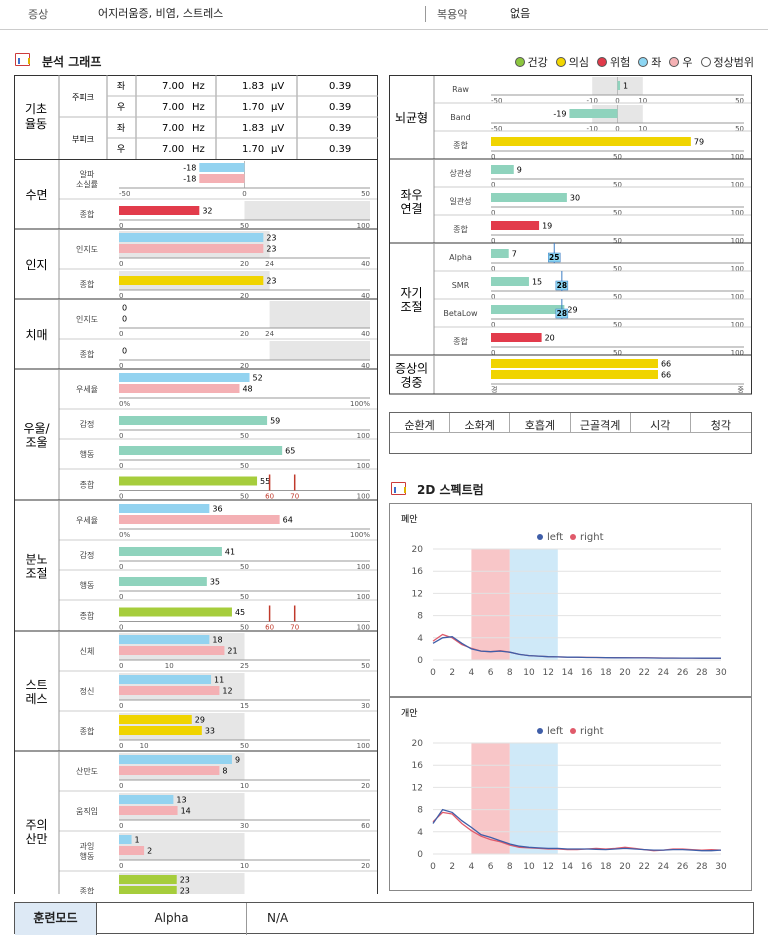 Image resolution: width=768 pixels, height=935 pixels. Describe the element at coordinates (36, 560) in the screenshot. I see `section-name: 분노` at that location.